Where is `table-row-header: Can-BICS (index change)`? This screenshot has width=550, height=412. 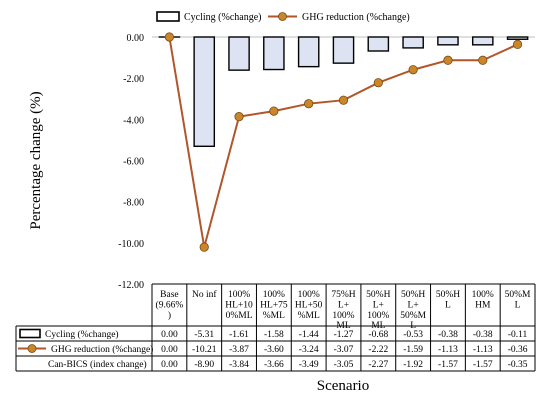
table-row-header: Can-BICS (index change) is located at coordinates (97, 364).